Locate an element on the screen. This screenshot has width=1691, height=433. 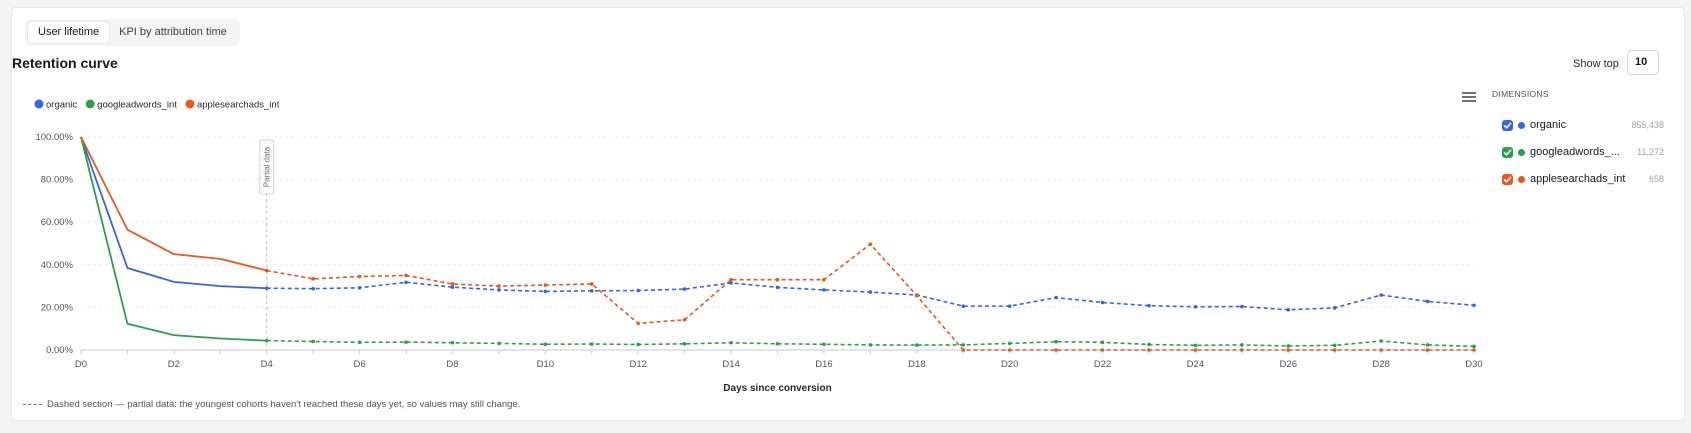
x-axis-title: Days since conversion is located at coordinates (777, 388).